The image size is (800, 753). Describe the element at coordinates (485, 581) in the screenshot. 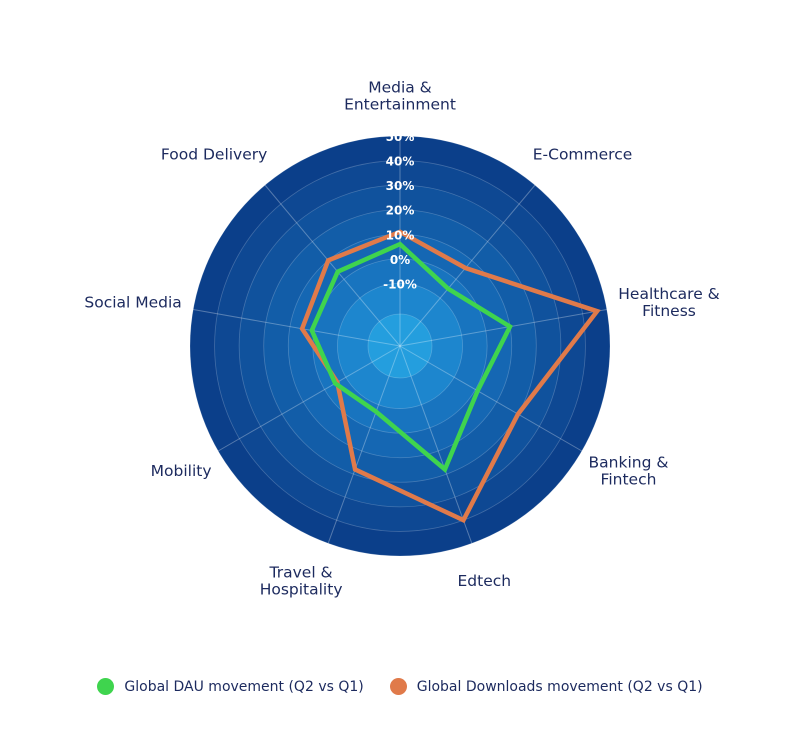

I see `axis-label-4: Edtech` at that location.